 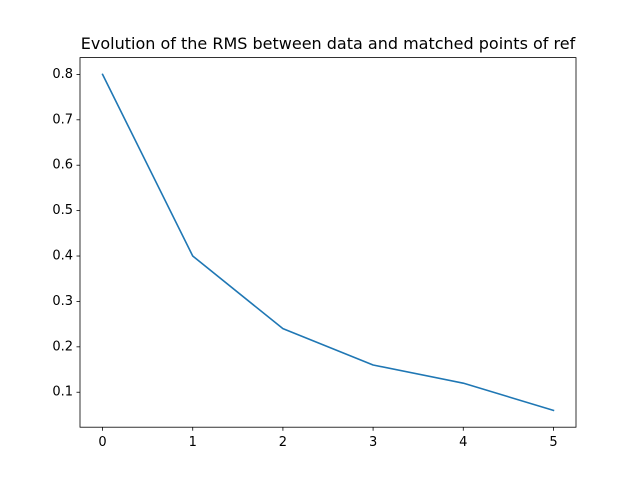 I want to click on y-tick-label: 0.7, so click(x=62, y=119).